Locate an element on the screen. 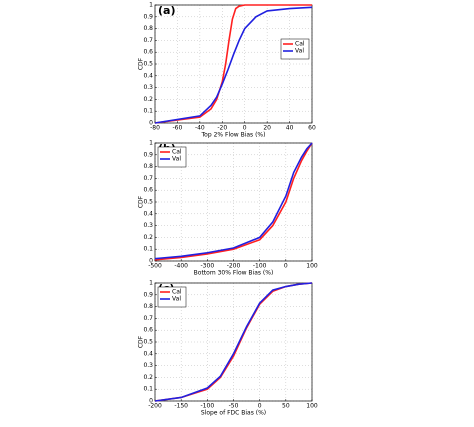 This screenshot has height=427, width=474. x-tick-label: -400 is located at coordinates (181, 266).